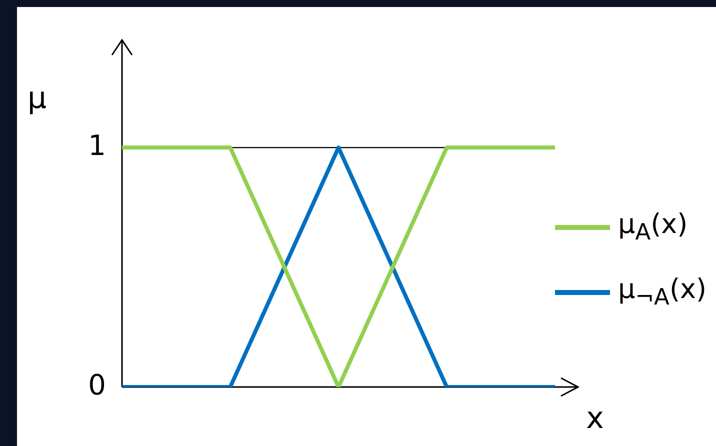 This screenshot has width=716, height=446. I want to click on legend-label: μ$_{A}$(x), so click(653, 227).